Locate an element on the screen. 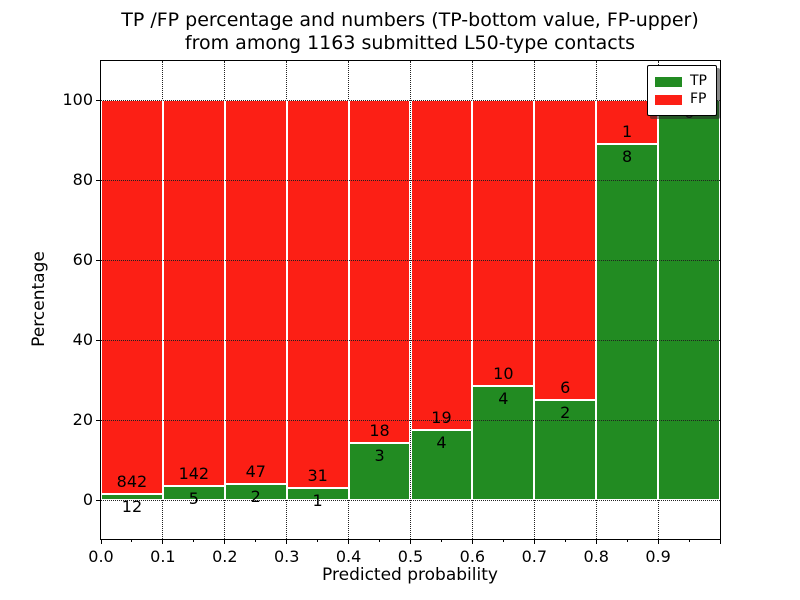  y-tick-label: 40 is located at coordinates (82, 339).